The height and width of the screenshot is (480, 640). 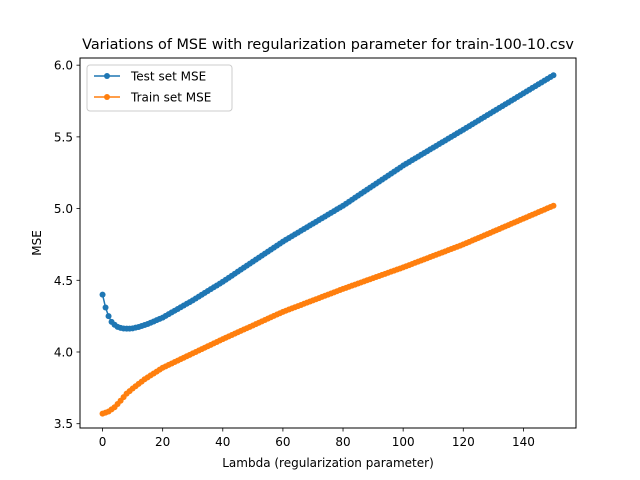 What do you see at coordinates (63, 352) in the screenshot?
I see `y-tick-label: 4.0` at bounding box center [63, 352].